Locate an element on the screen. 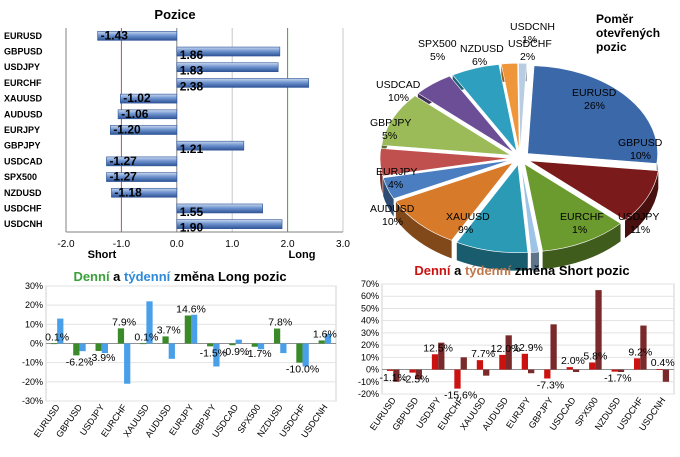  slice-side-xauusd is located at coordinates (492, 256).